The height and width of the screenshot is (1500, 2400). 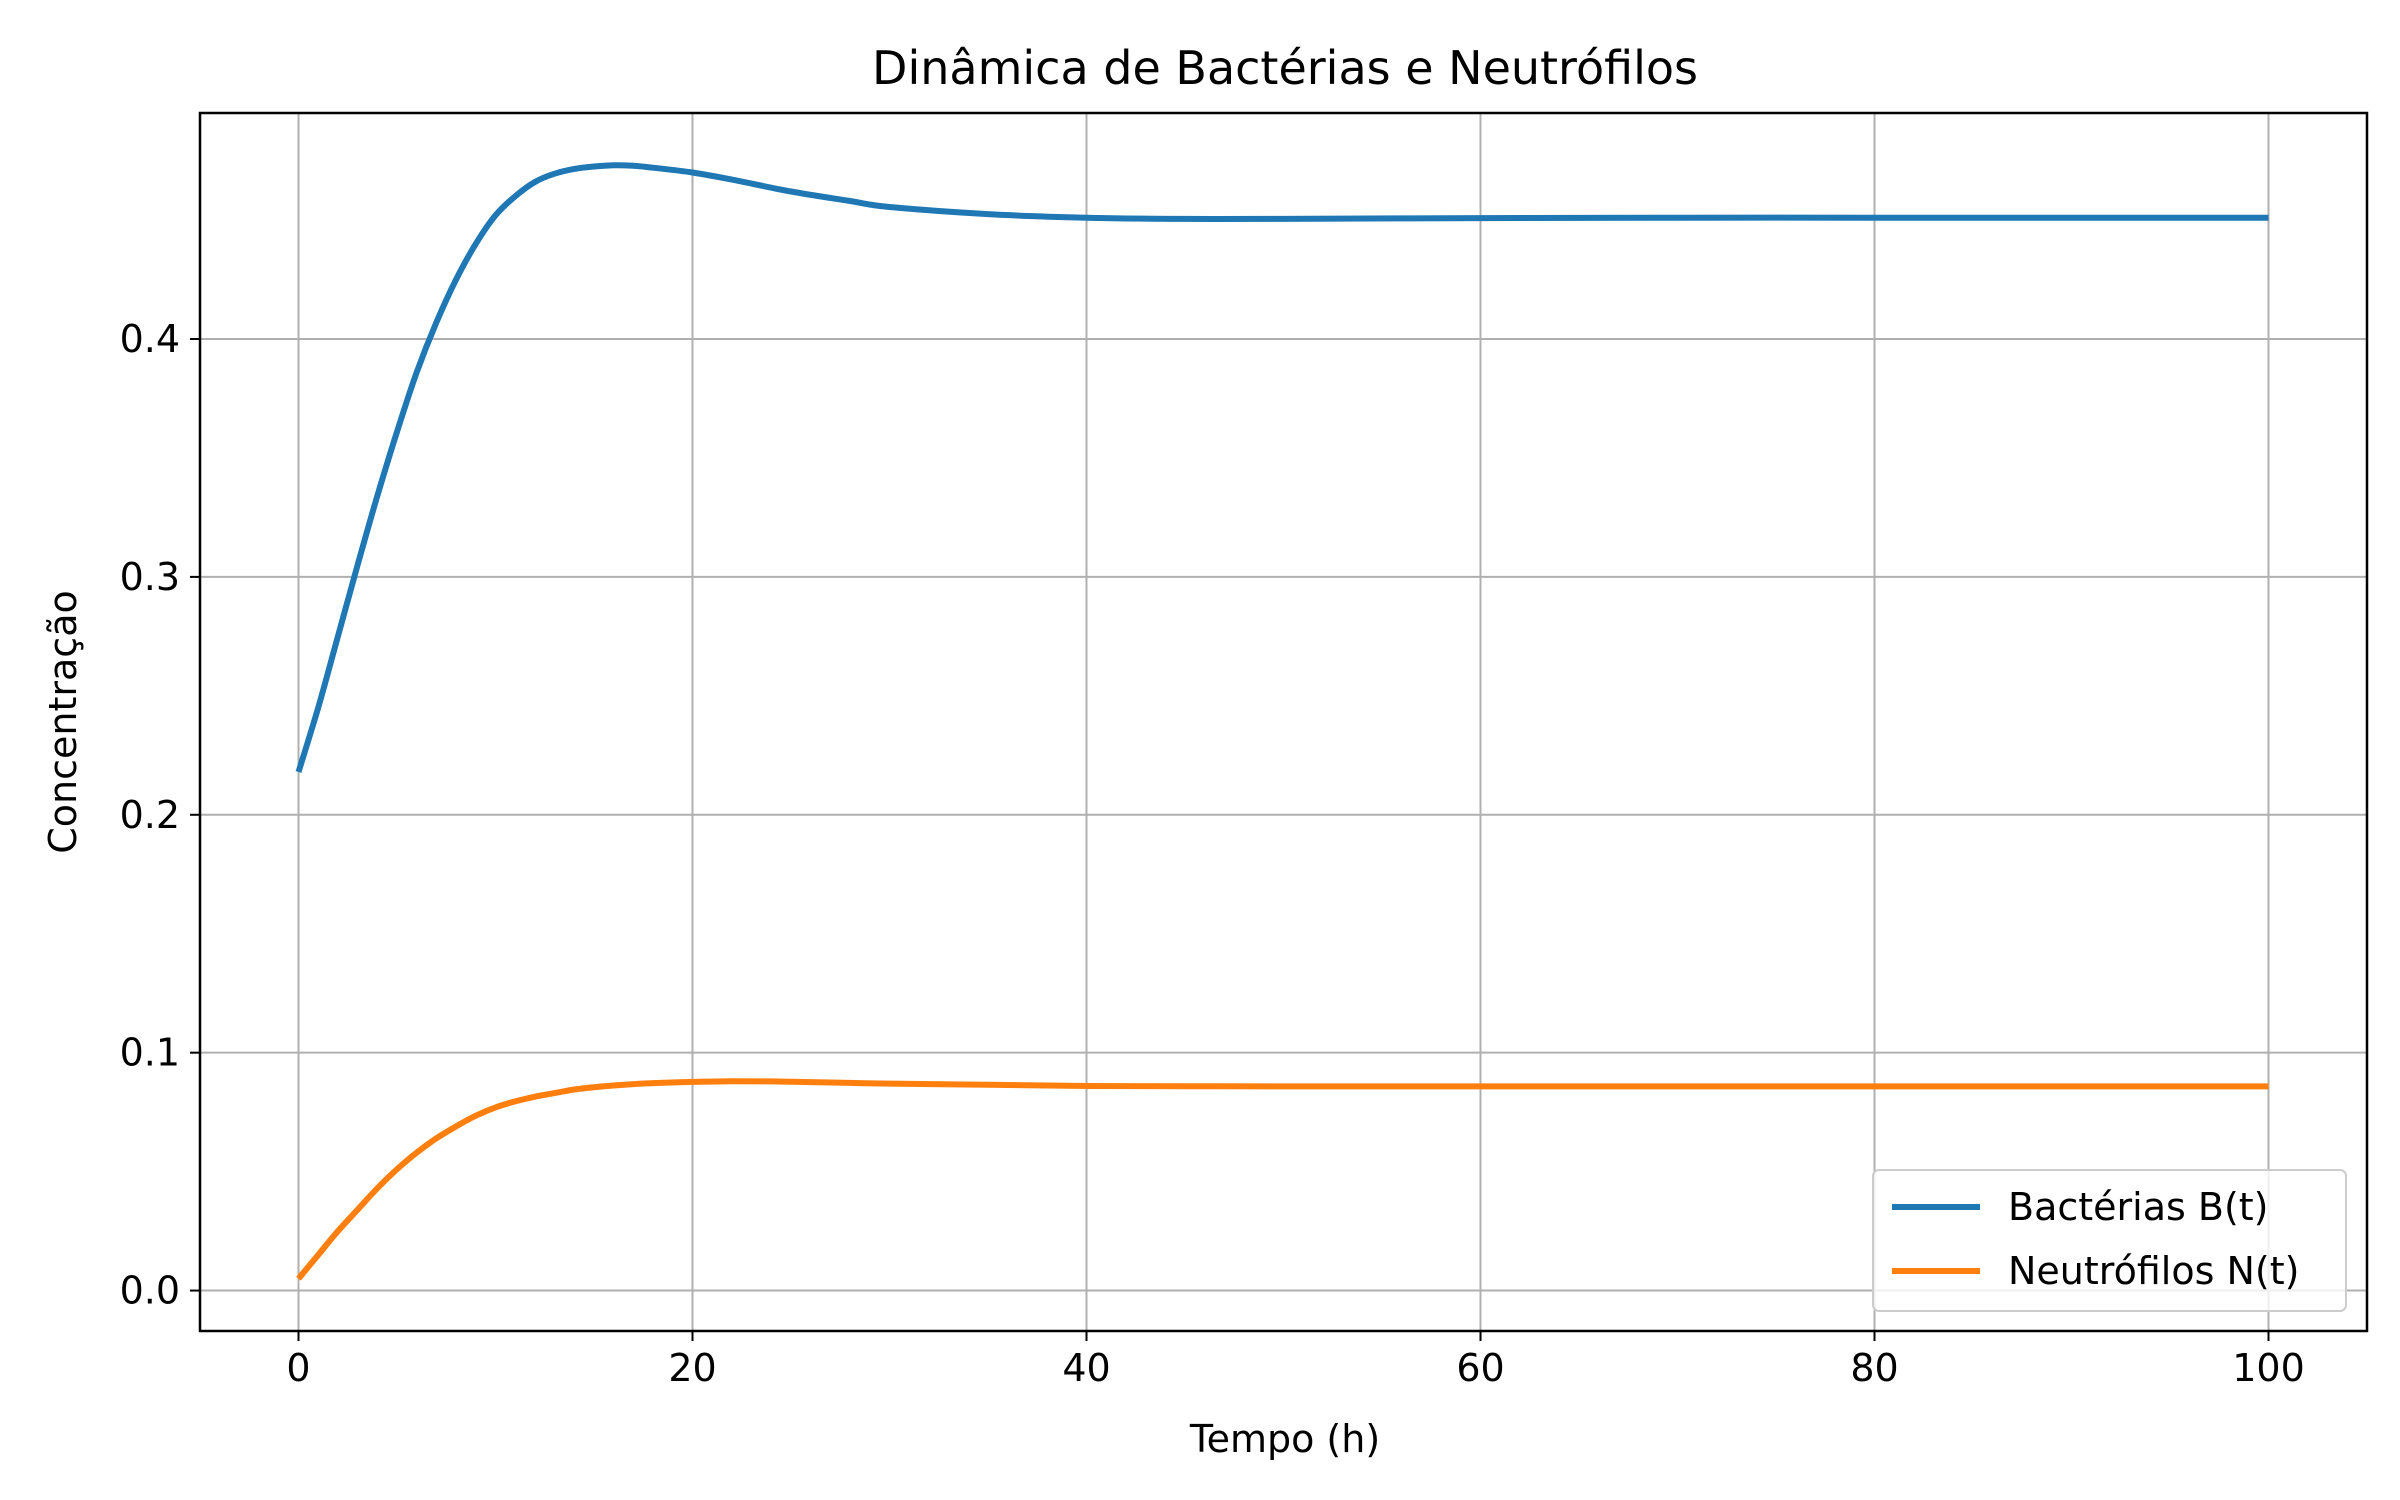 I want to click on legend-box, so click(x=2109, y=1240).